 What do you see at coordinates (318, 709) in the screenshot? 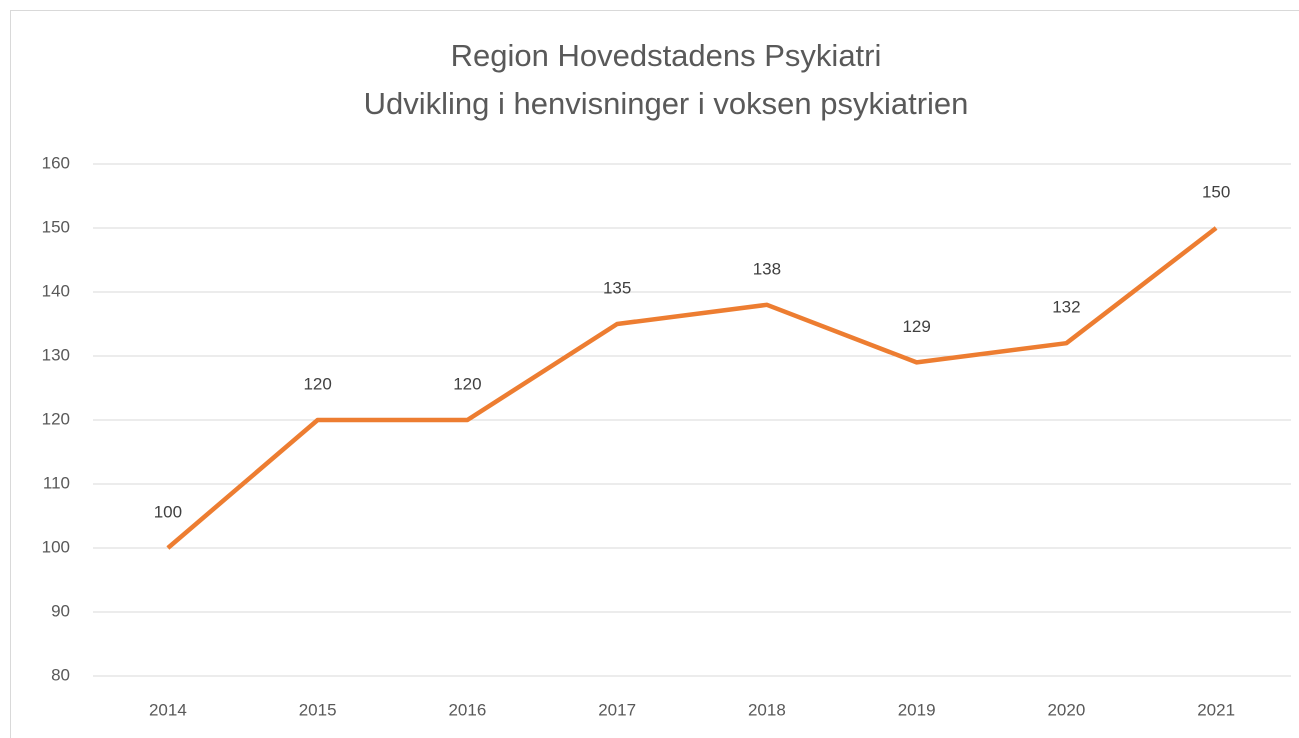
I see `x-tick-label: 2015` at bounding box center [318, 709].